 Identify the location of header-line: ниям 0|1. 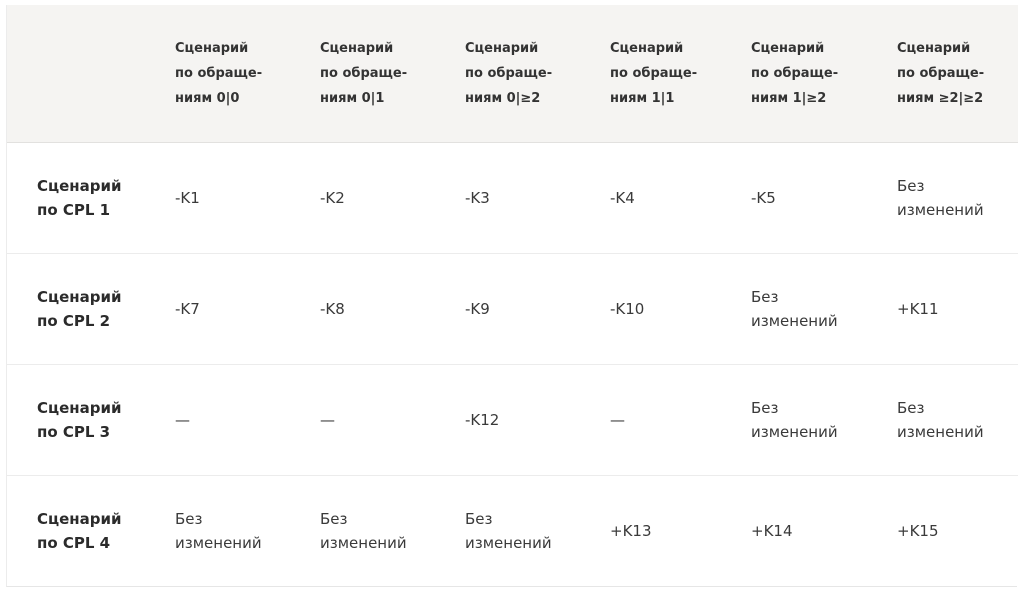
(352, 98).